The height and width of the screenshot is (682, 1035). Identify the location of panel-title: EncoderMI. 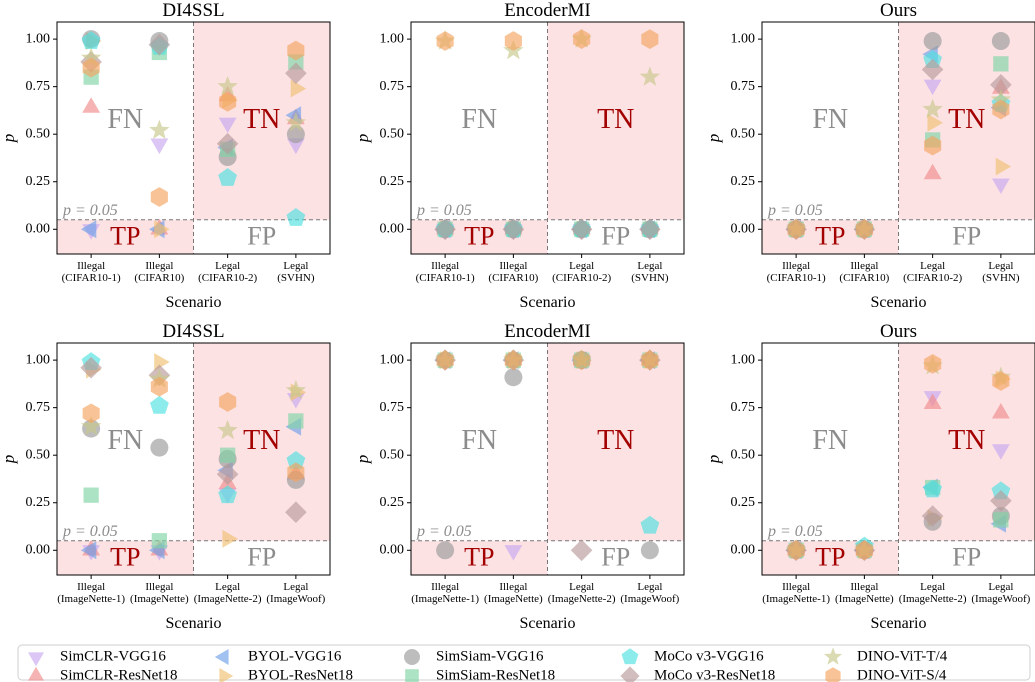
(547, 331).